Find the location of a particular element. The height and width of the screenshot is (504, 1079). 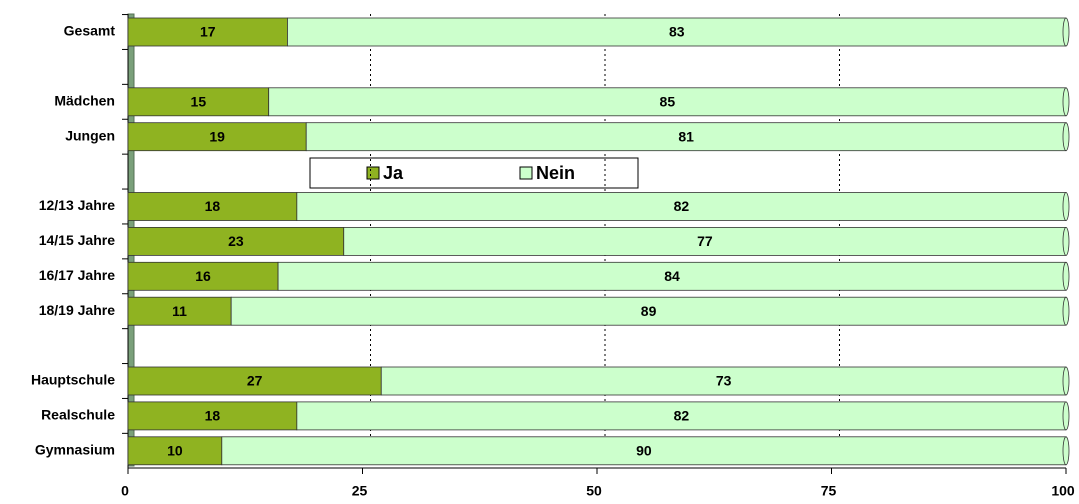

y-tick-label: Jungen is located at coordinates (90, 135).